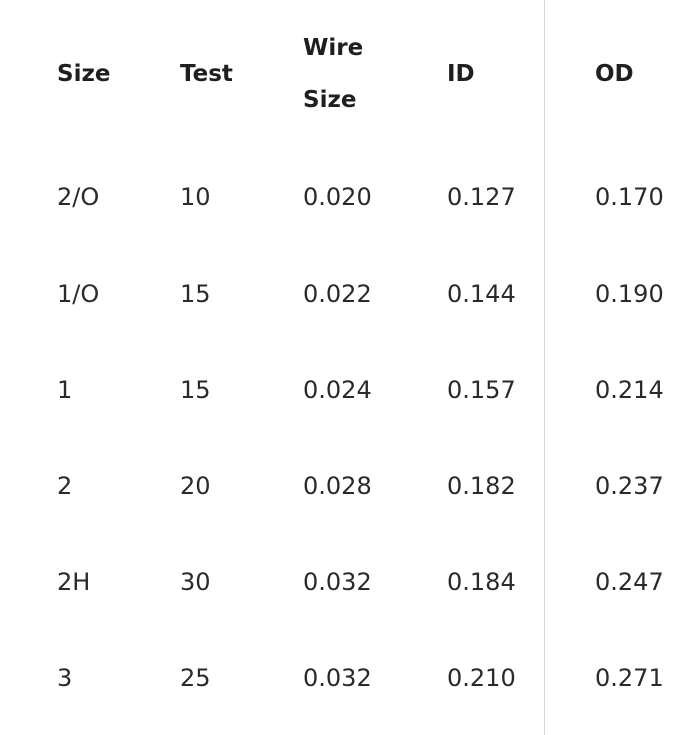 This screenshot has height=735, width=673. What do you see at coordinates (65, 486) in the screenshot?
I see `cell-size: 2` at bounding box center [65, 486].